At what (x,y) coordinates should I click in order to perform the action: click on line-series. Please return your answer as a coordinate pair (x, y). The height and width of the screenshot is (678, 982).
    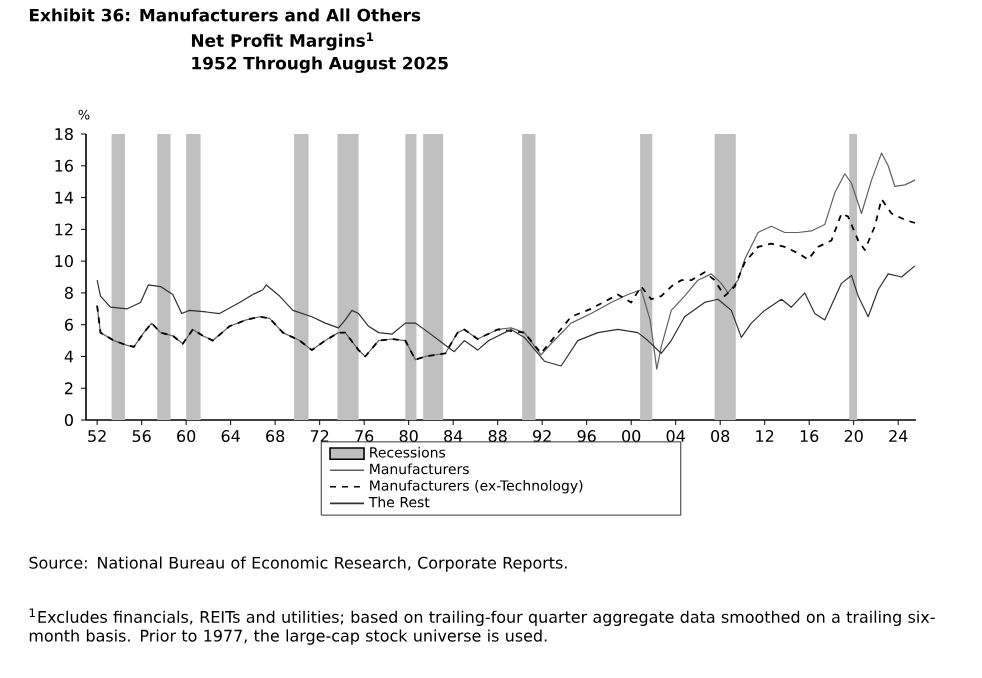
    Looking at the image, I should click on (506, 316).